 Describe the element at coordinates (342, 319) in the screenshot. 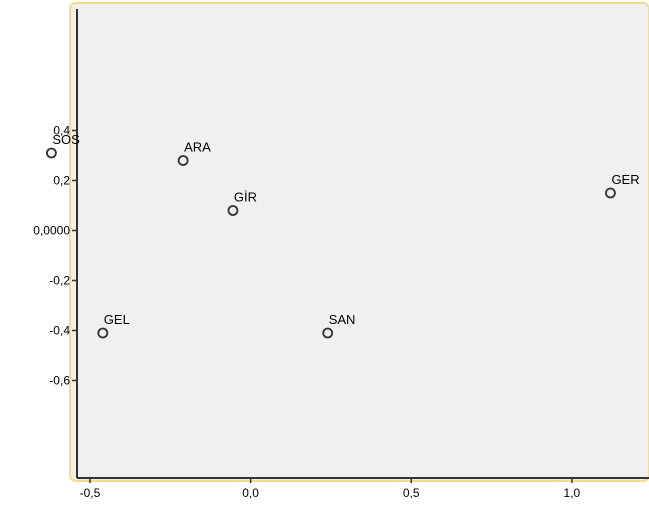

I see `data-point-label: SAN` at that location.